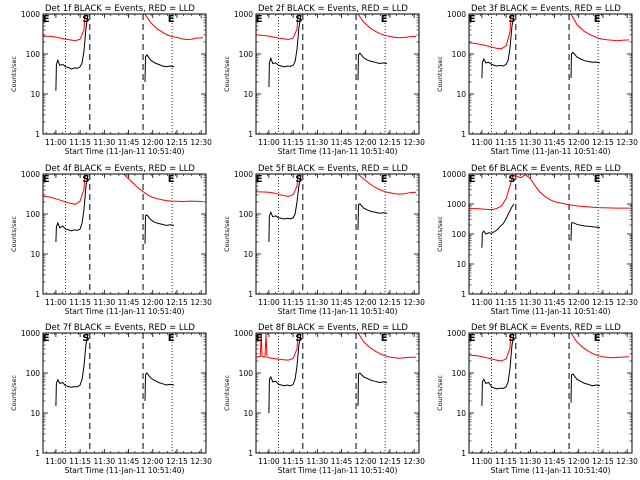 The height and width of the screenshot is (480, 640). What do you see at coordinates (546, 169) in the screenshot?
I see `panel-title: Det 6f BLACK = Events, RED = LLD` at bounding box center [546, 169].